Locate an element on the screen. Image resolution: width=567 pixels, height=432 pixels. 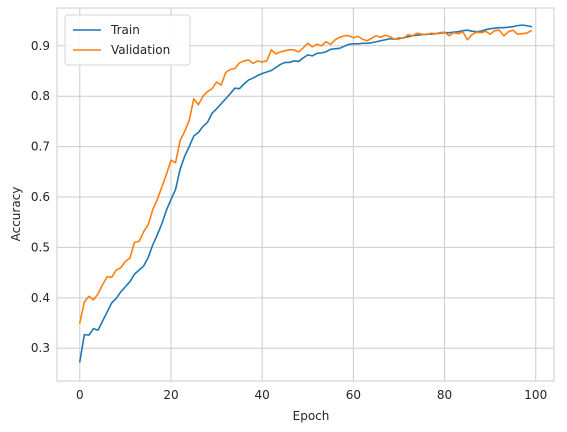
y-axis-label: Accuracy is located at coordinates (16, 214).